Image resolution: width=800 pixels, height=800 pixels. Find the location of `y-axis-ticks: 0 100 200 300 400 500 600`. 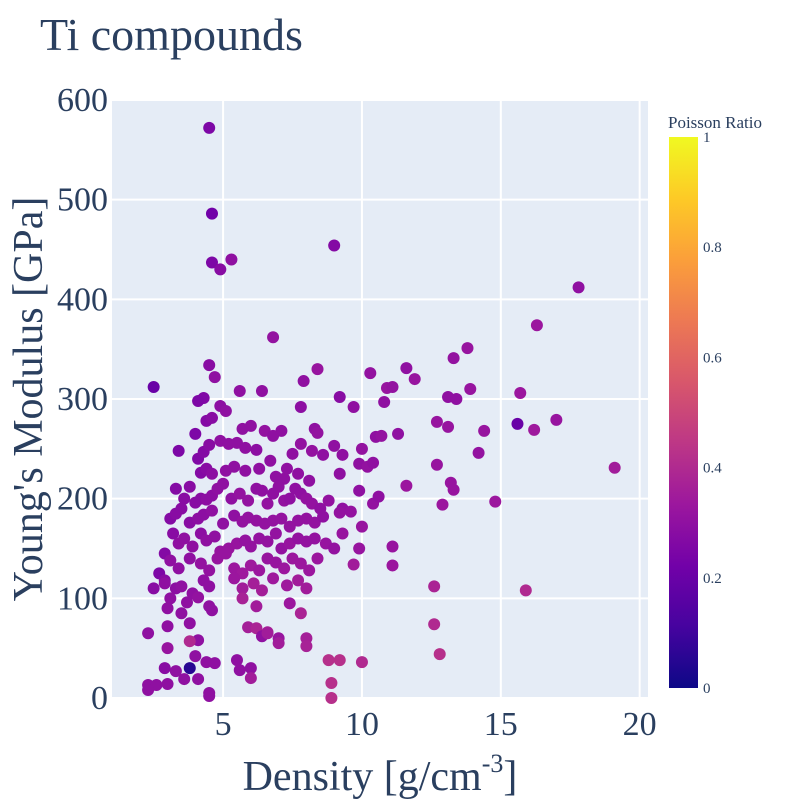

y-axis-ticks: 0 100 200 300 400 500 600 is located at coordinates (82, 399).